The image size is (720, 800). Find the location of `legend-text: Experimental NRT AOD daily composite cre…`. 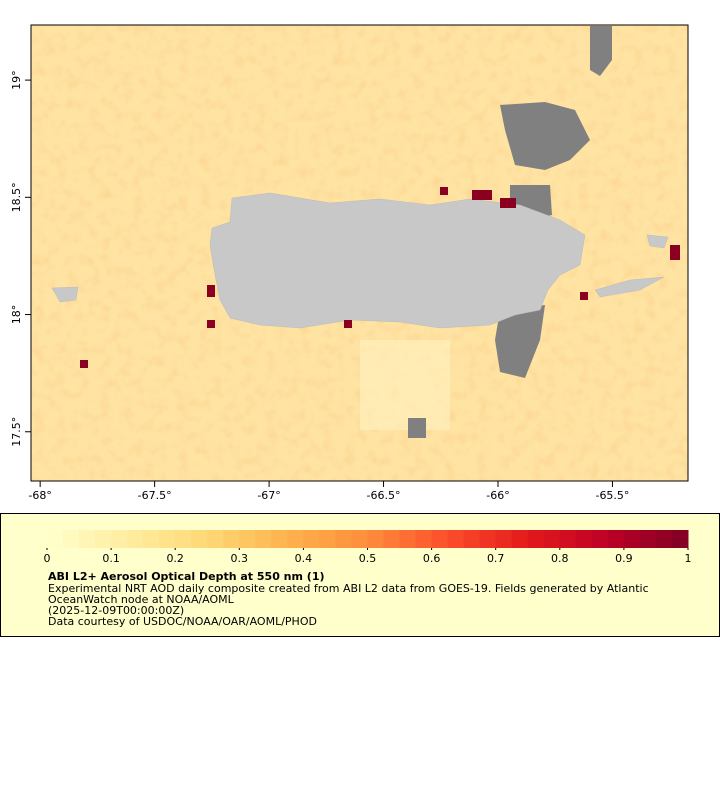

legend-text: Experimental NRT AOD daily composite cre… is located at coordinates (348, 588).